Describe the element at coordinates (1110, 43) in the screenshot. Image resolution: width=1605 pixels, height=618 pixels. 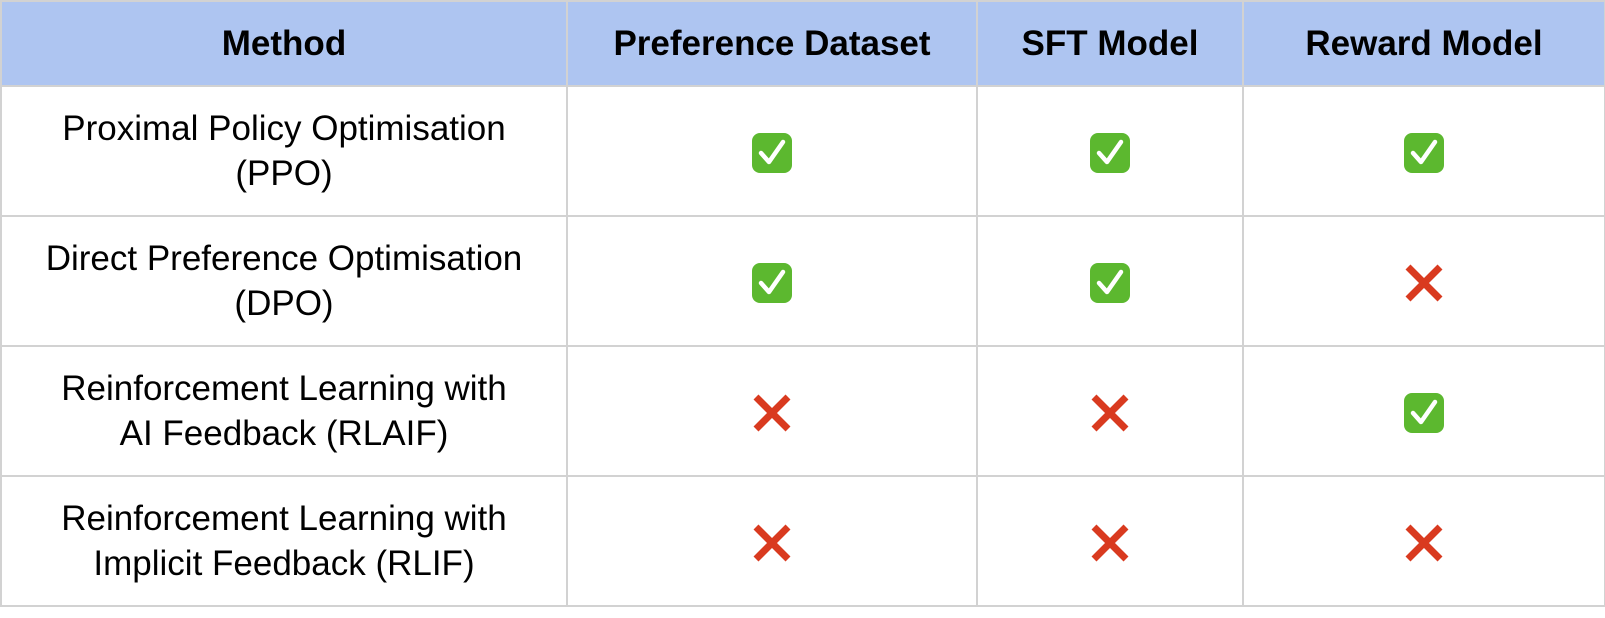
I see `header-sft-model: SFT Model` at that location.